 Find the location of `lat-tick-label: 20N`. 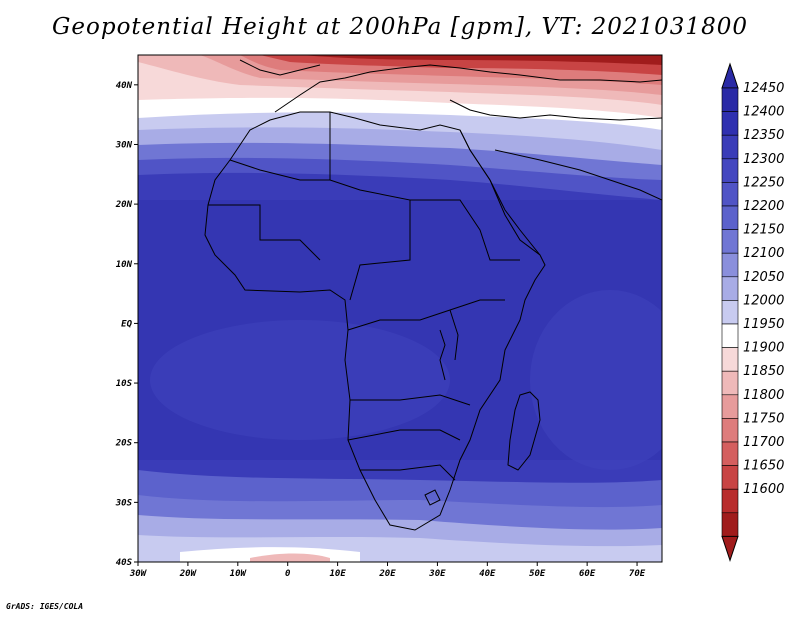

lat-tick-label: 20N is located at coordinates (124, 205).